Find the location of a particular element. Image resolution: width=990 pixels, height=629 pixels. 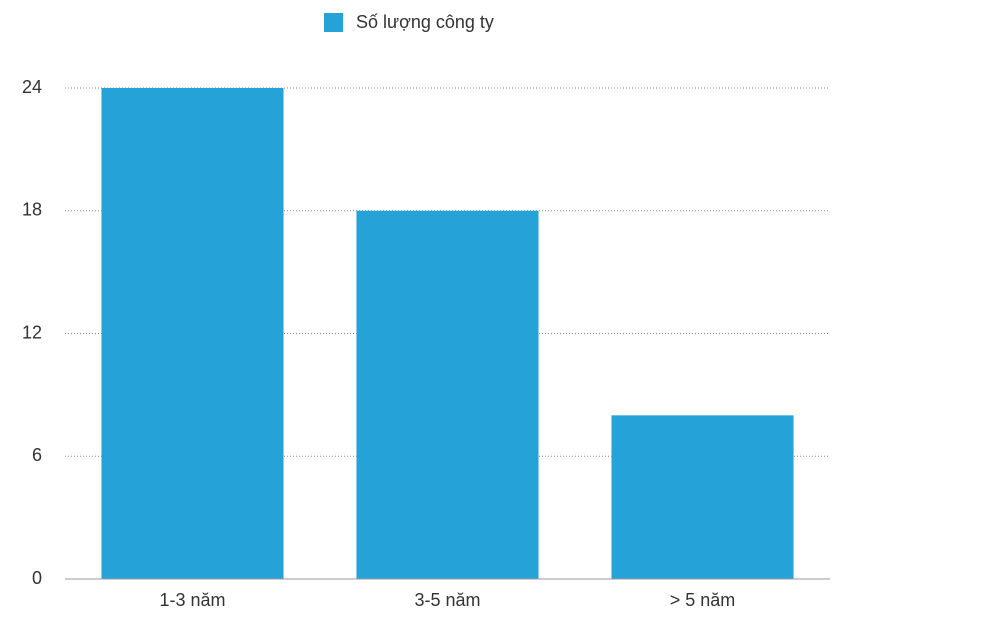

x-tick-label: 1-3 năm is located at coordinates (192, 600).